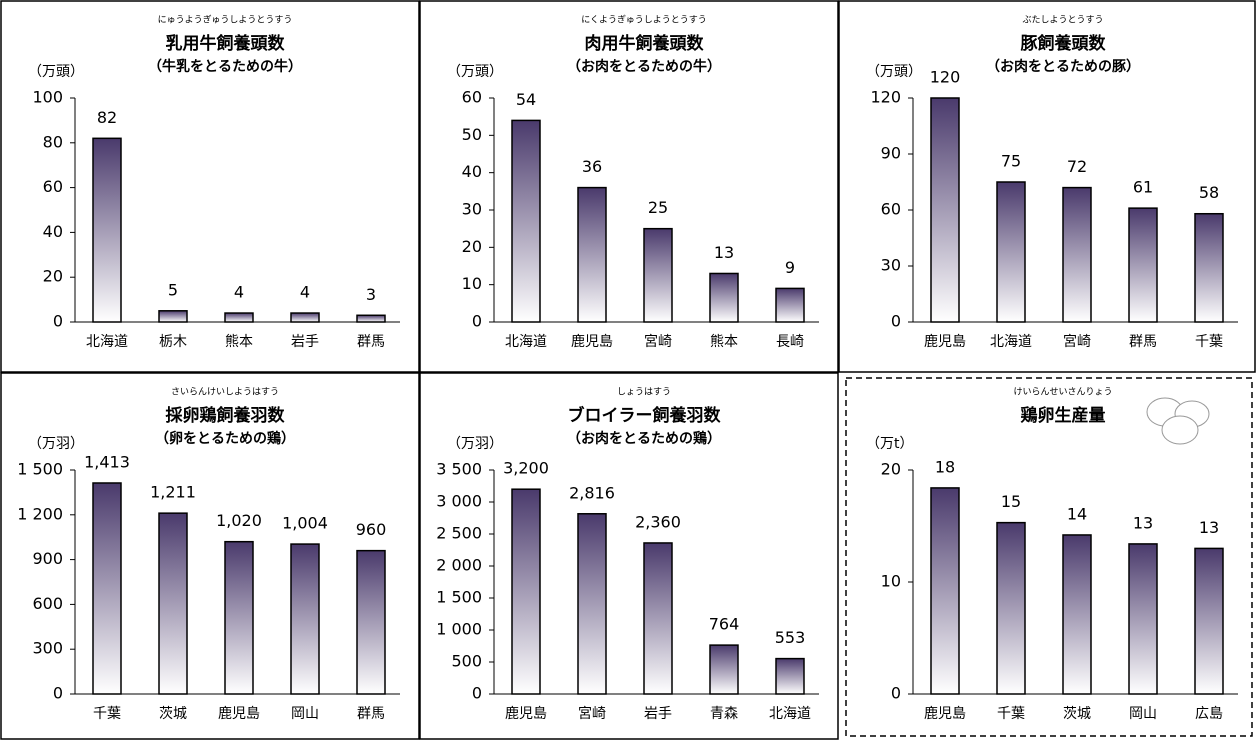  Describe the element at coordinates (466, 661) in the screenshot. I see `y-tick-label: 500` at that location.